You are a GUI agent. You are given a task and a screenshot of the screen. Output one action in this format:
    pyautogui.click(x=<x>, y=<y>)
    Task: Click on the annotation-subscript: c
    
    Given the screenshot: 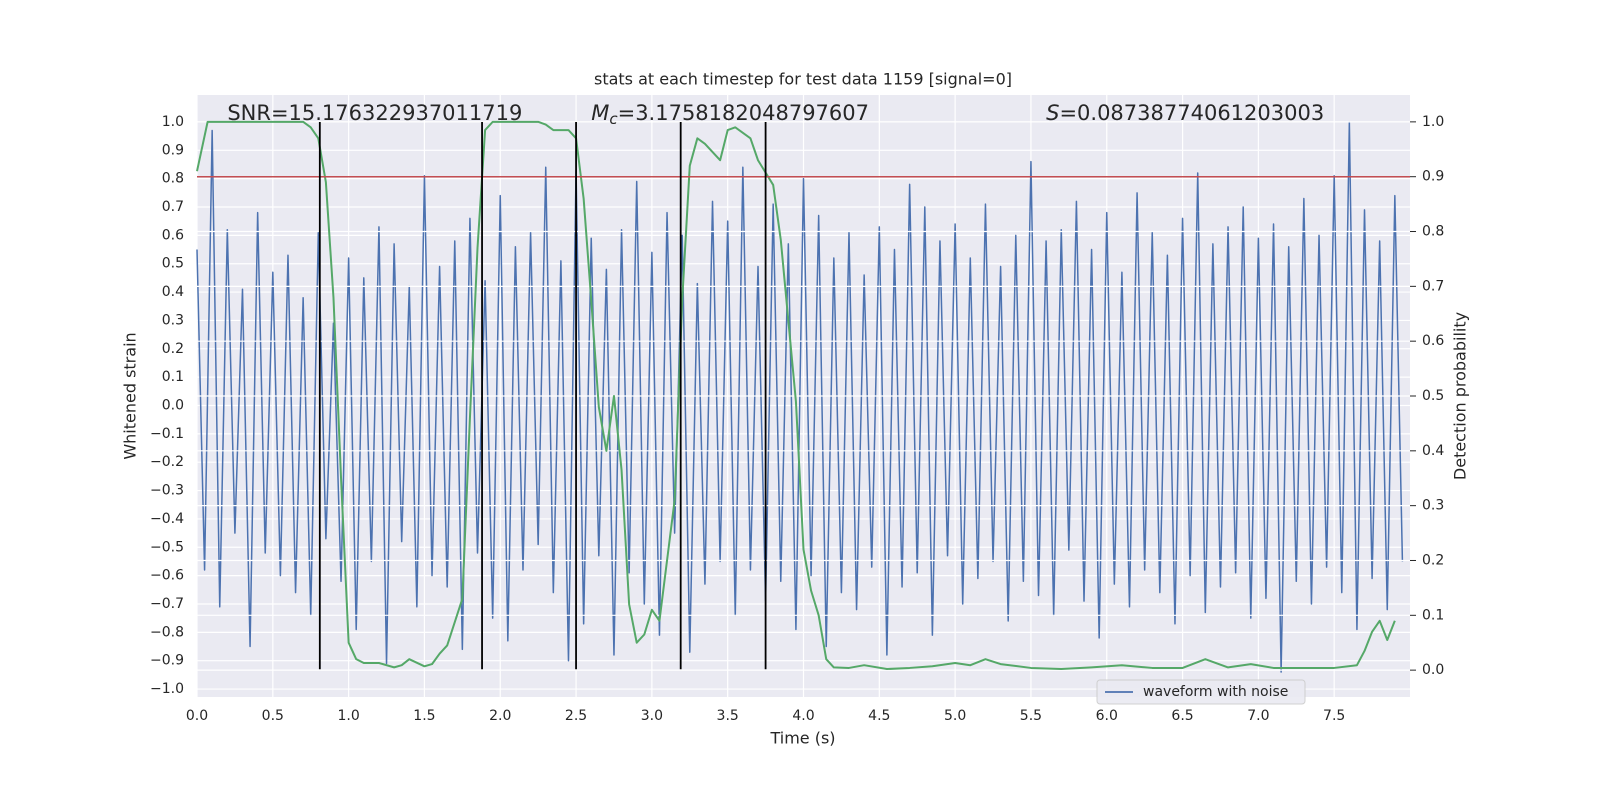 What is the action you would take?
    pyautogui.click(x=613, y=119)
    